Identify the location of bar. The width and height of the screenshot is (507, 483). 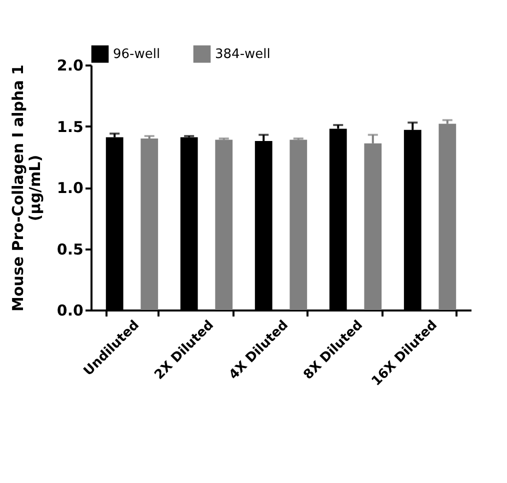
(447, 217).